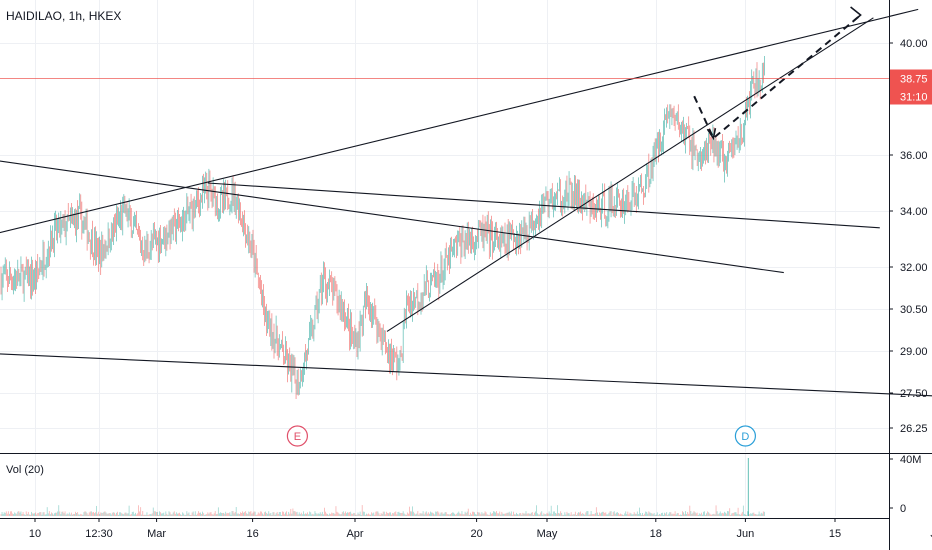 Image resolution: width=932 pixels, height=550 pixels. What do you see at coordinates (297, 436) in the screenshot?
I see `event-marker-e` at bounding box center [297, 436].